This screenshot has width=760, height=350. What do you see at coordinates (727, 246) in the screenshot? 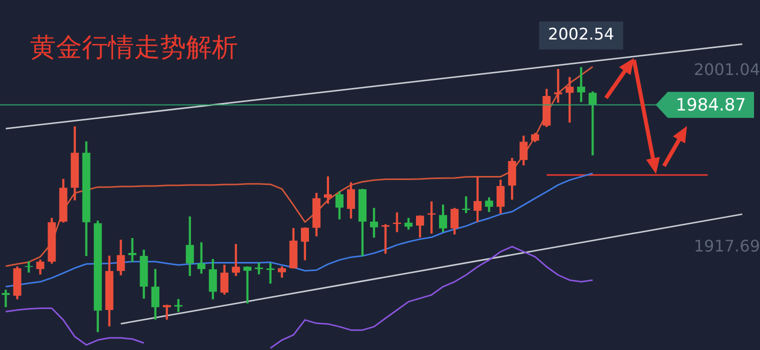
I see `y-tick-label: 1917.69` at bounding box center [727, 246].